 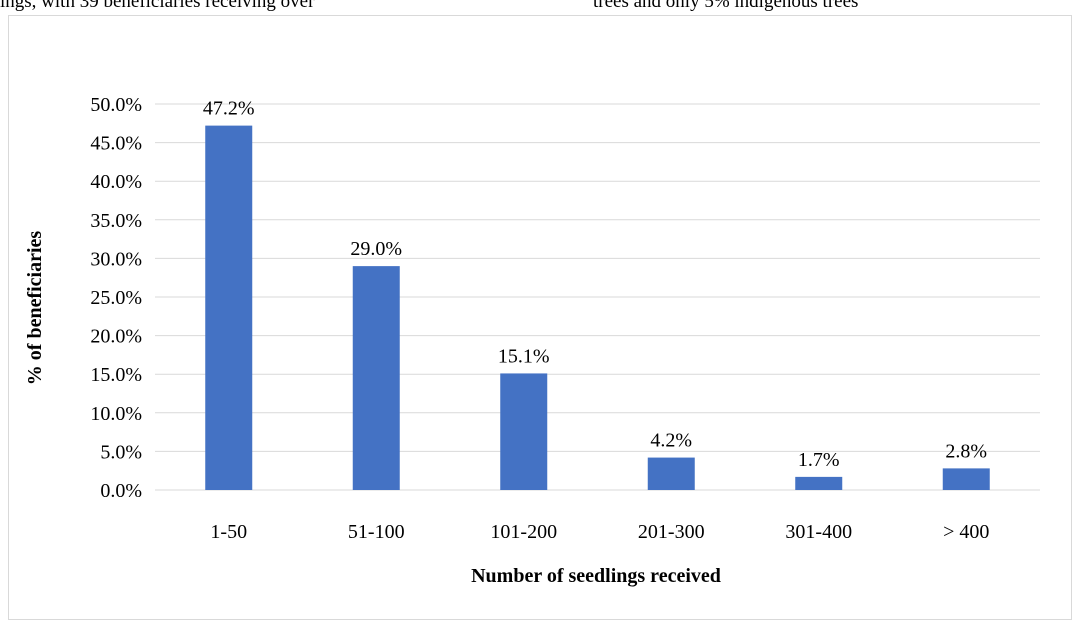 I want to click on data-label: 2.8%, so click(x=966, y=451).